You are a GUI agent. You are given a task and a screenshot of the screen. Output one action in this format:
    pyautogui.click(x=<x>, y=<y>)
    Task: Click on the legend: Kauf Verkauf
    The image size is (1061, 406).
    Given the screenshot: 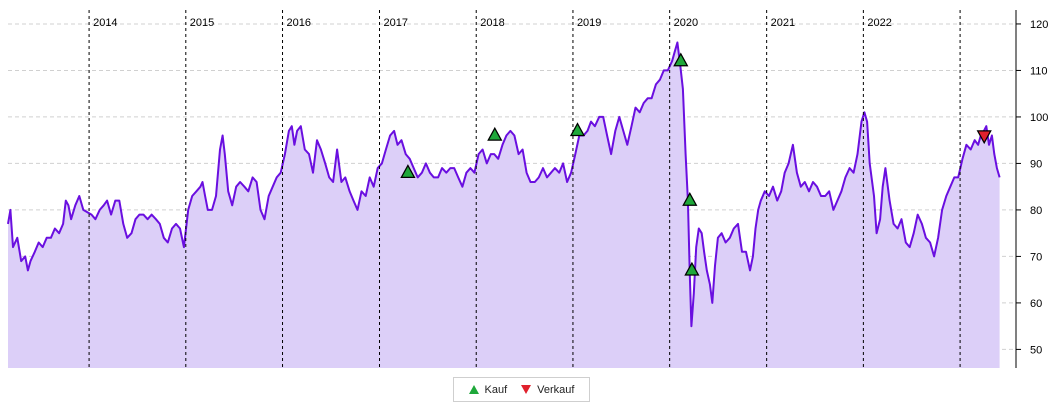 What is the action you would take?
    pyautogui.click(x=521, y=389)
    